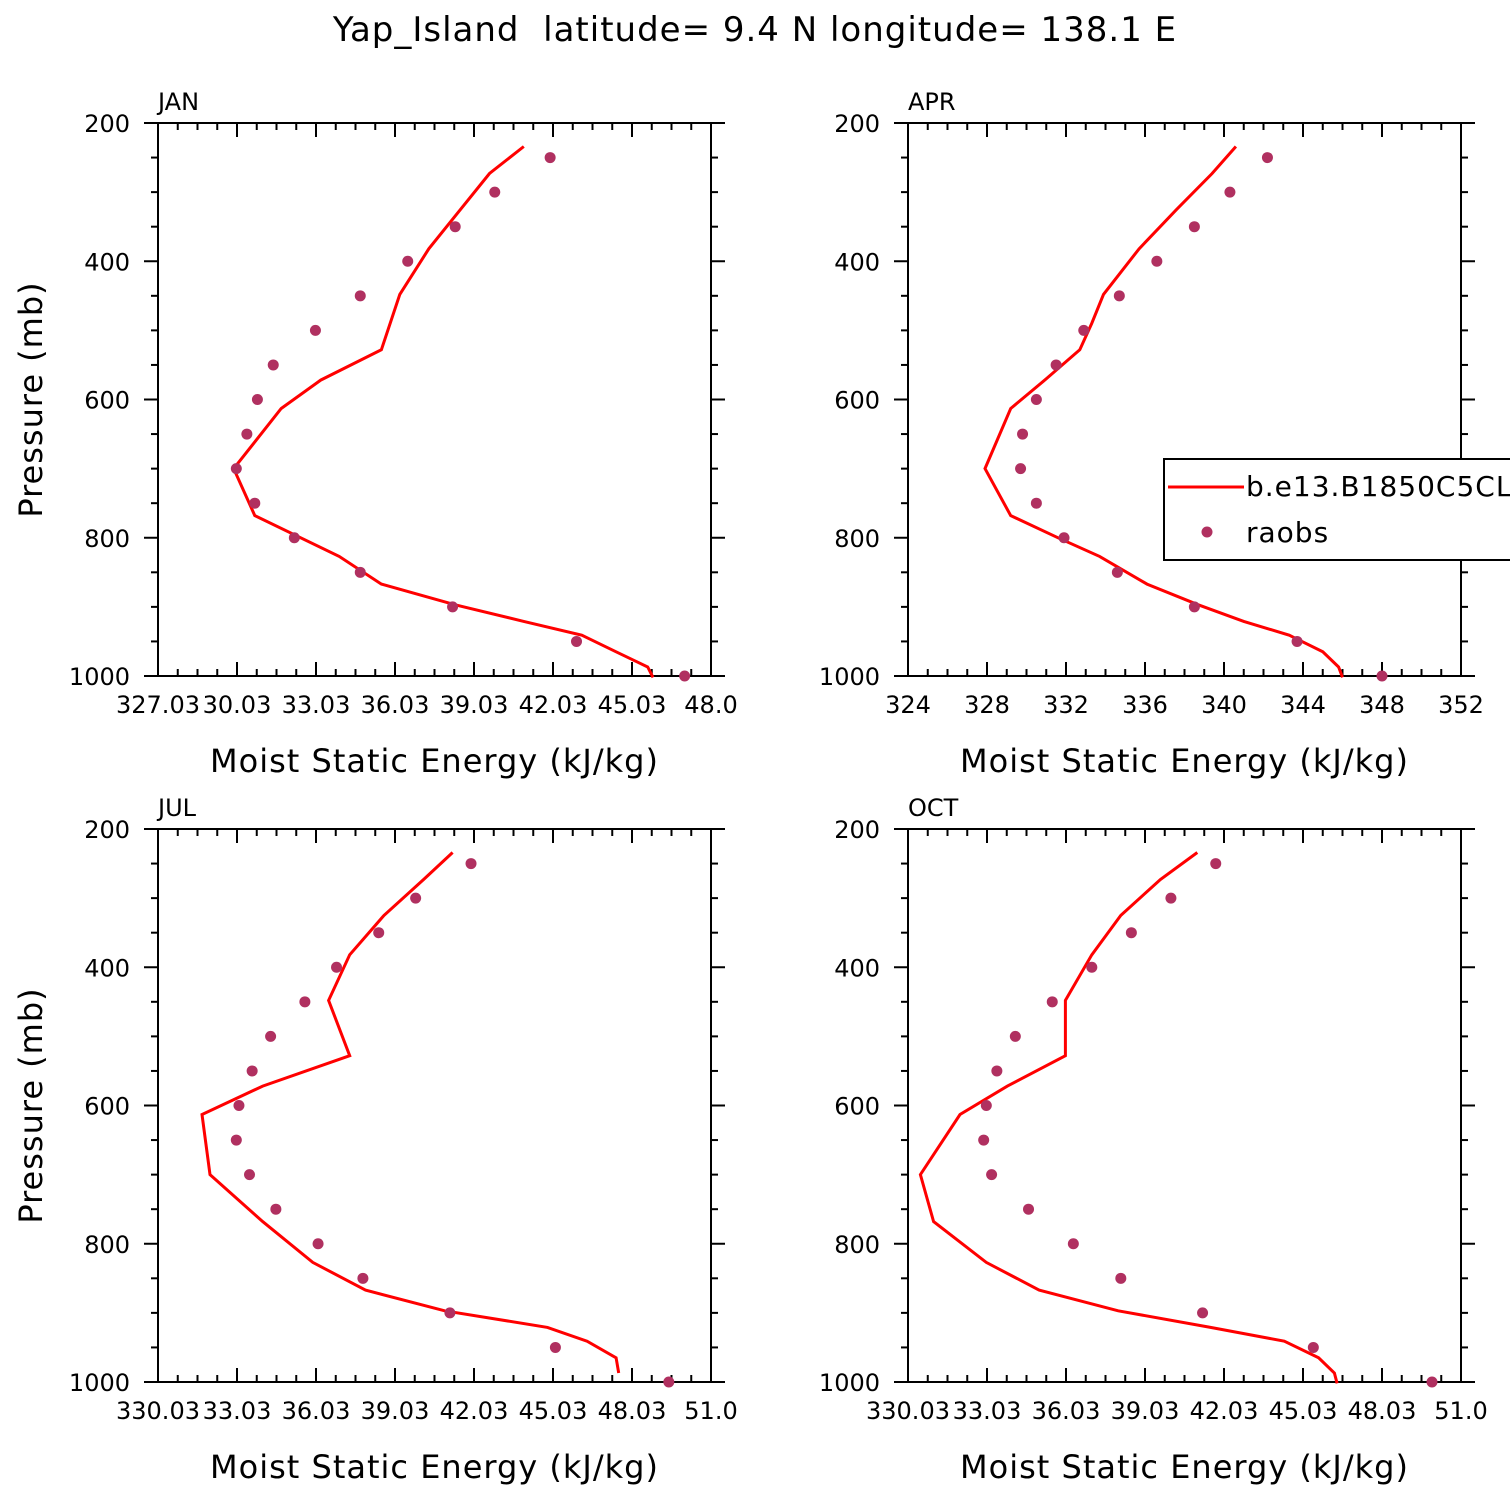  Describe the element at coordinates (237, 705) in the screenshot. I see `x-tick-label: 30.03` at that location.